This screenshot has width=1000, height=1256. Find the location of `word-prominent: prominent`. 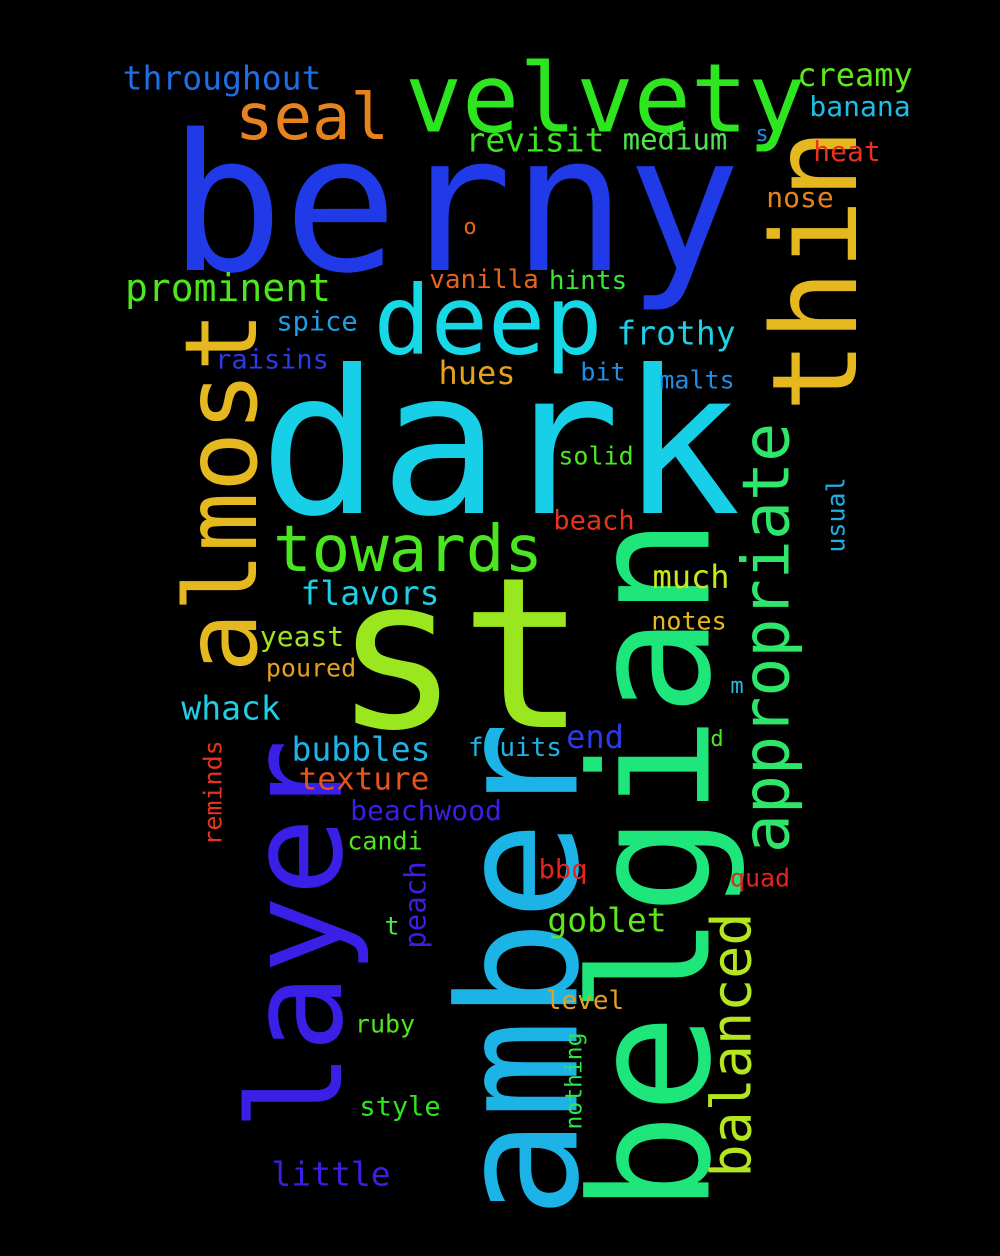

word-prominent: prominent is located at coordinates (228, 288).